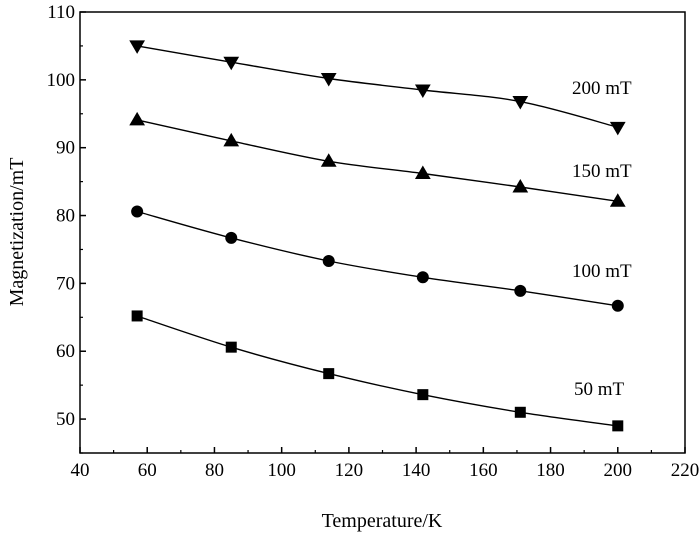 Image resolution: width=700 pixels, height=534 pixels. What do you see at coordinates (281, 470) in the screenshot?
I see `x-tick-label: 100` at bounding box center [281, 470].